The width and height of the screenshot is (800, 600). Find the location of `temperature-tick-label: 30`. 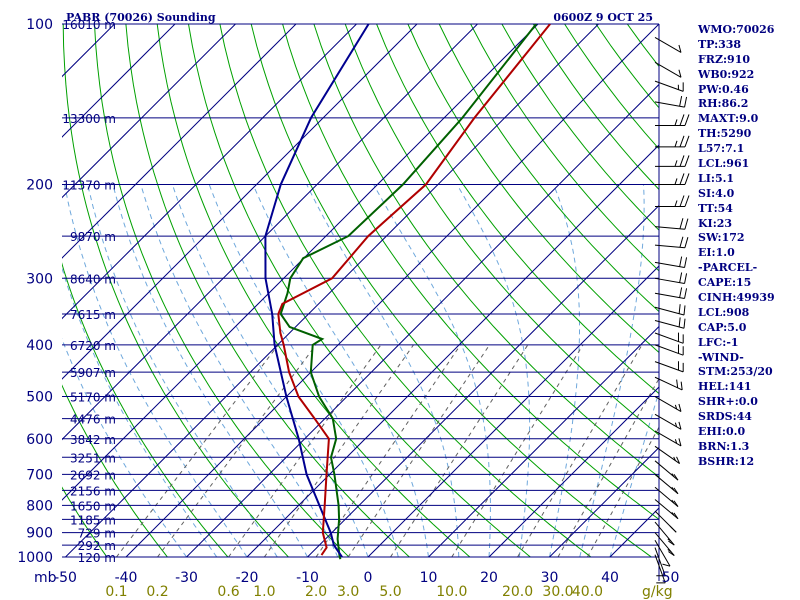

temperature-tick-label: 30 is located at coordinates (550, 578).